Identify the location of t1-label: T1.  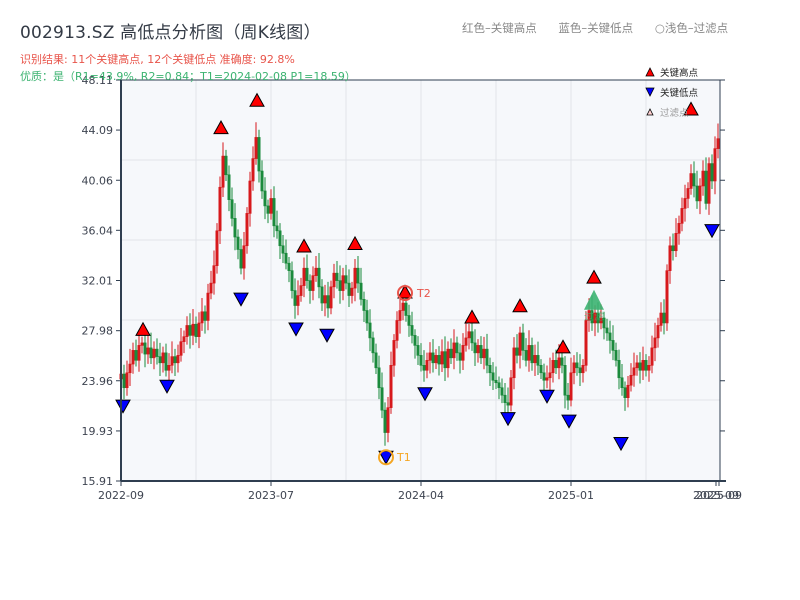
(403, 457).